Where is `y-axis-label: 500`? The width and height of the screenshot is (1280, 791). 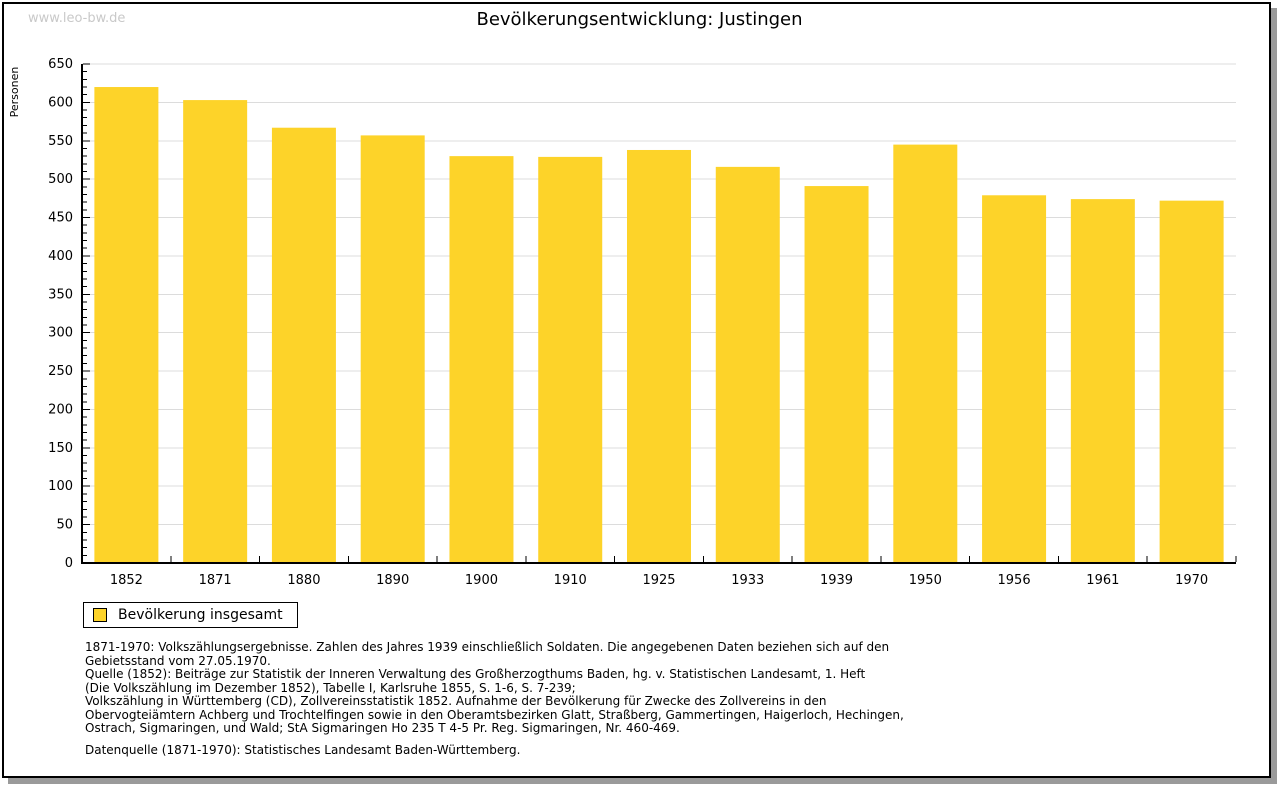
y-axis-label: 500 is located at coordinates (60, 179).